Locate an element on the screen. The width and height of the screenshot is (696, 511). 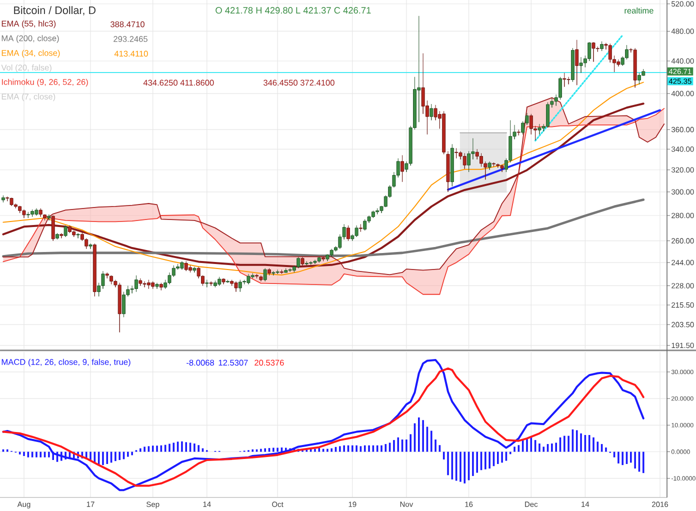
annotation: 12.5307 is located at coordinates (233, 363).